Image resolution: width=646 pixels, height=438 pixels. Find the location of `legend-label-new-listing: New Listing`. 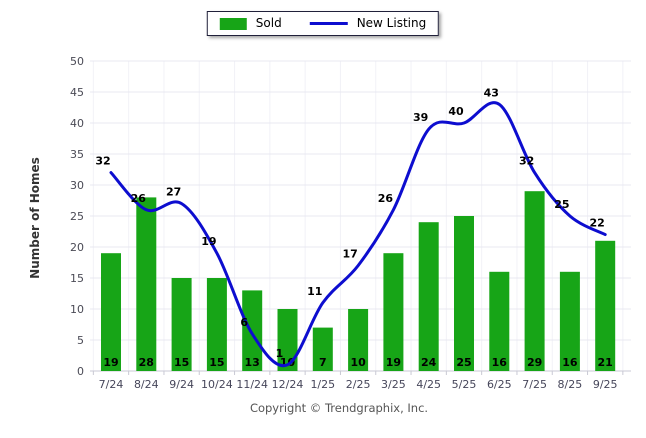

legend-label-new-listing: New Listing is located at coordinates (391, 23).